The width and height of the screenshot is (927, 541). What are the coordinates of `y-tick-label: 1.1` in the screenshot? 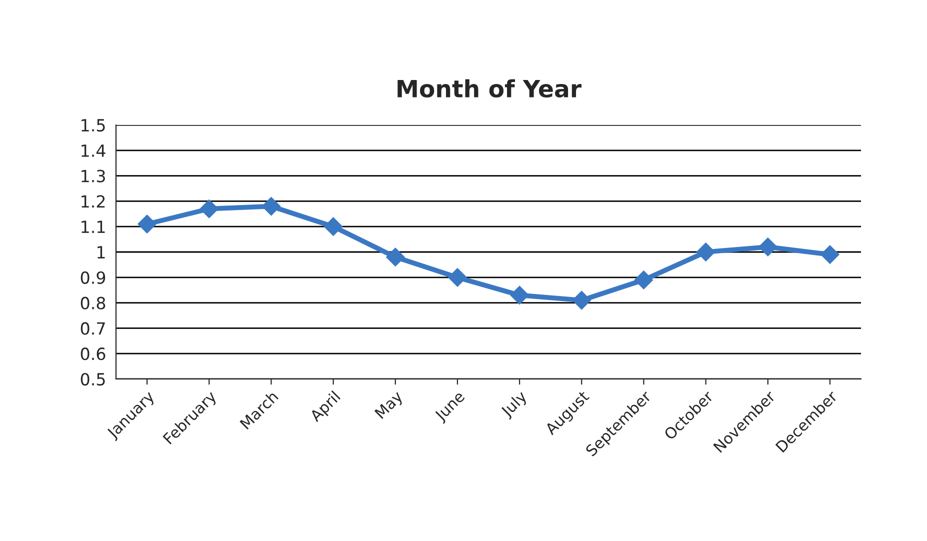 It's located at (93, 226).